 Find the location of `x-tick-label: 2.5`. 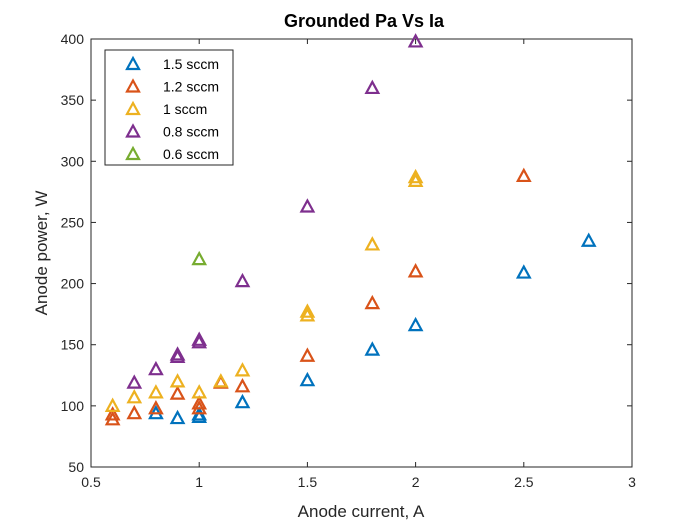

x-tick-label: 2.5 is located at coordinates (524, 482).